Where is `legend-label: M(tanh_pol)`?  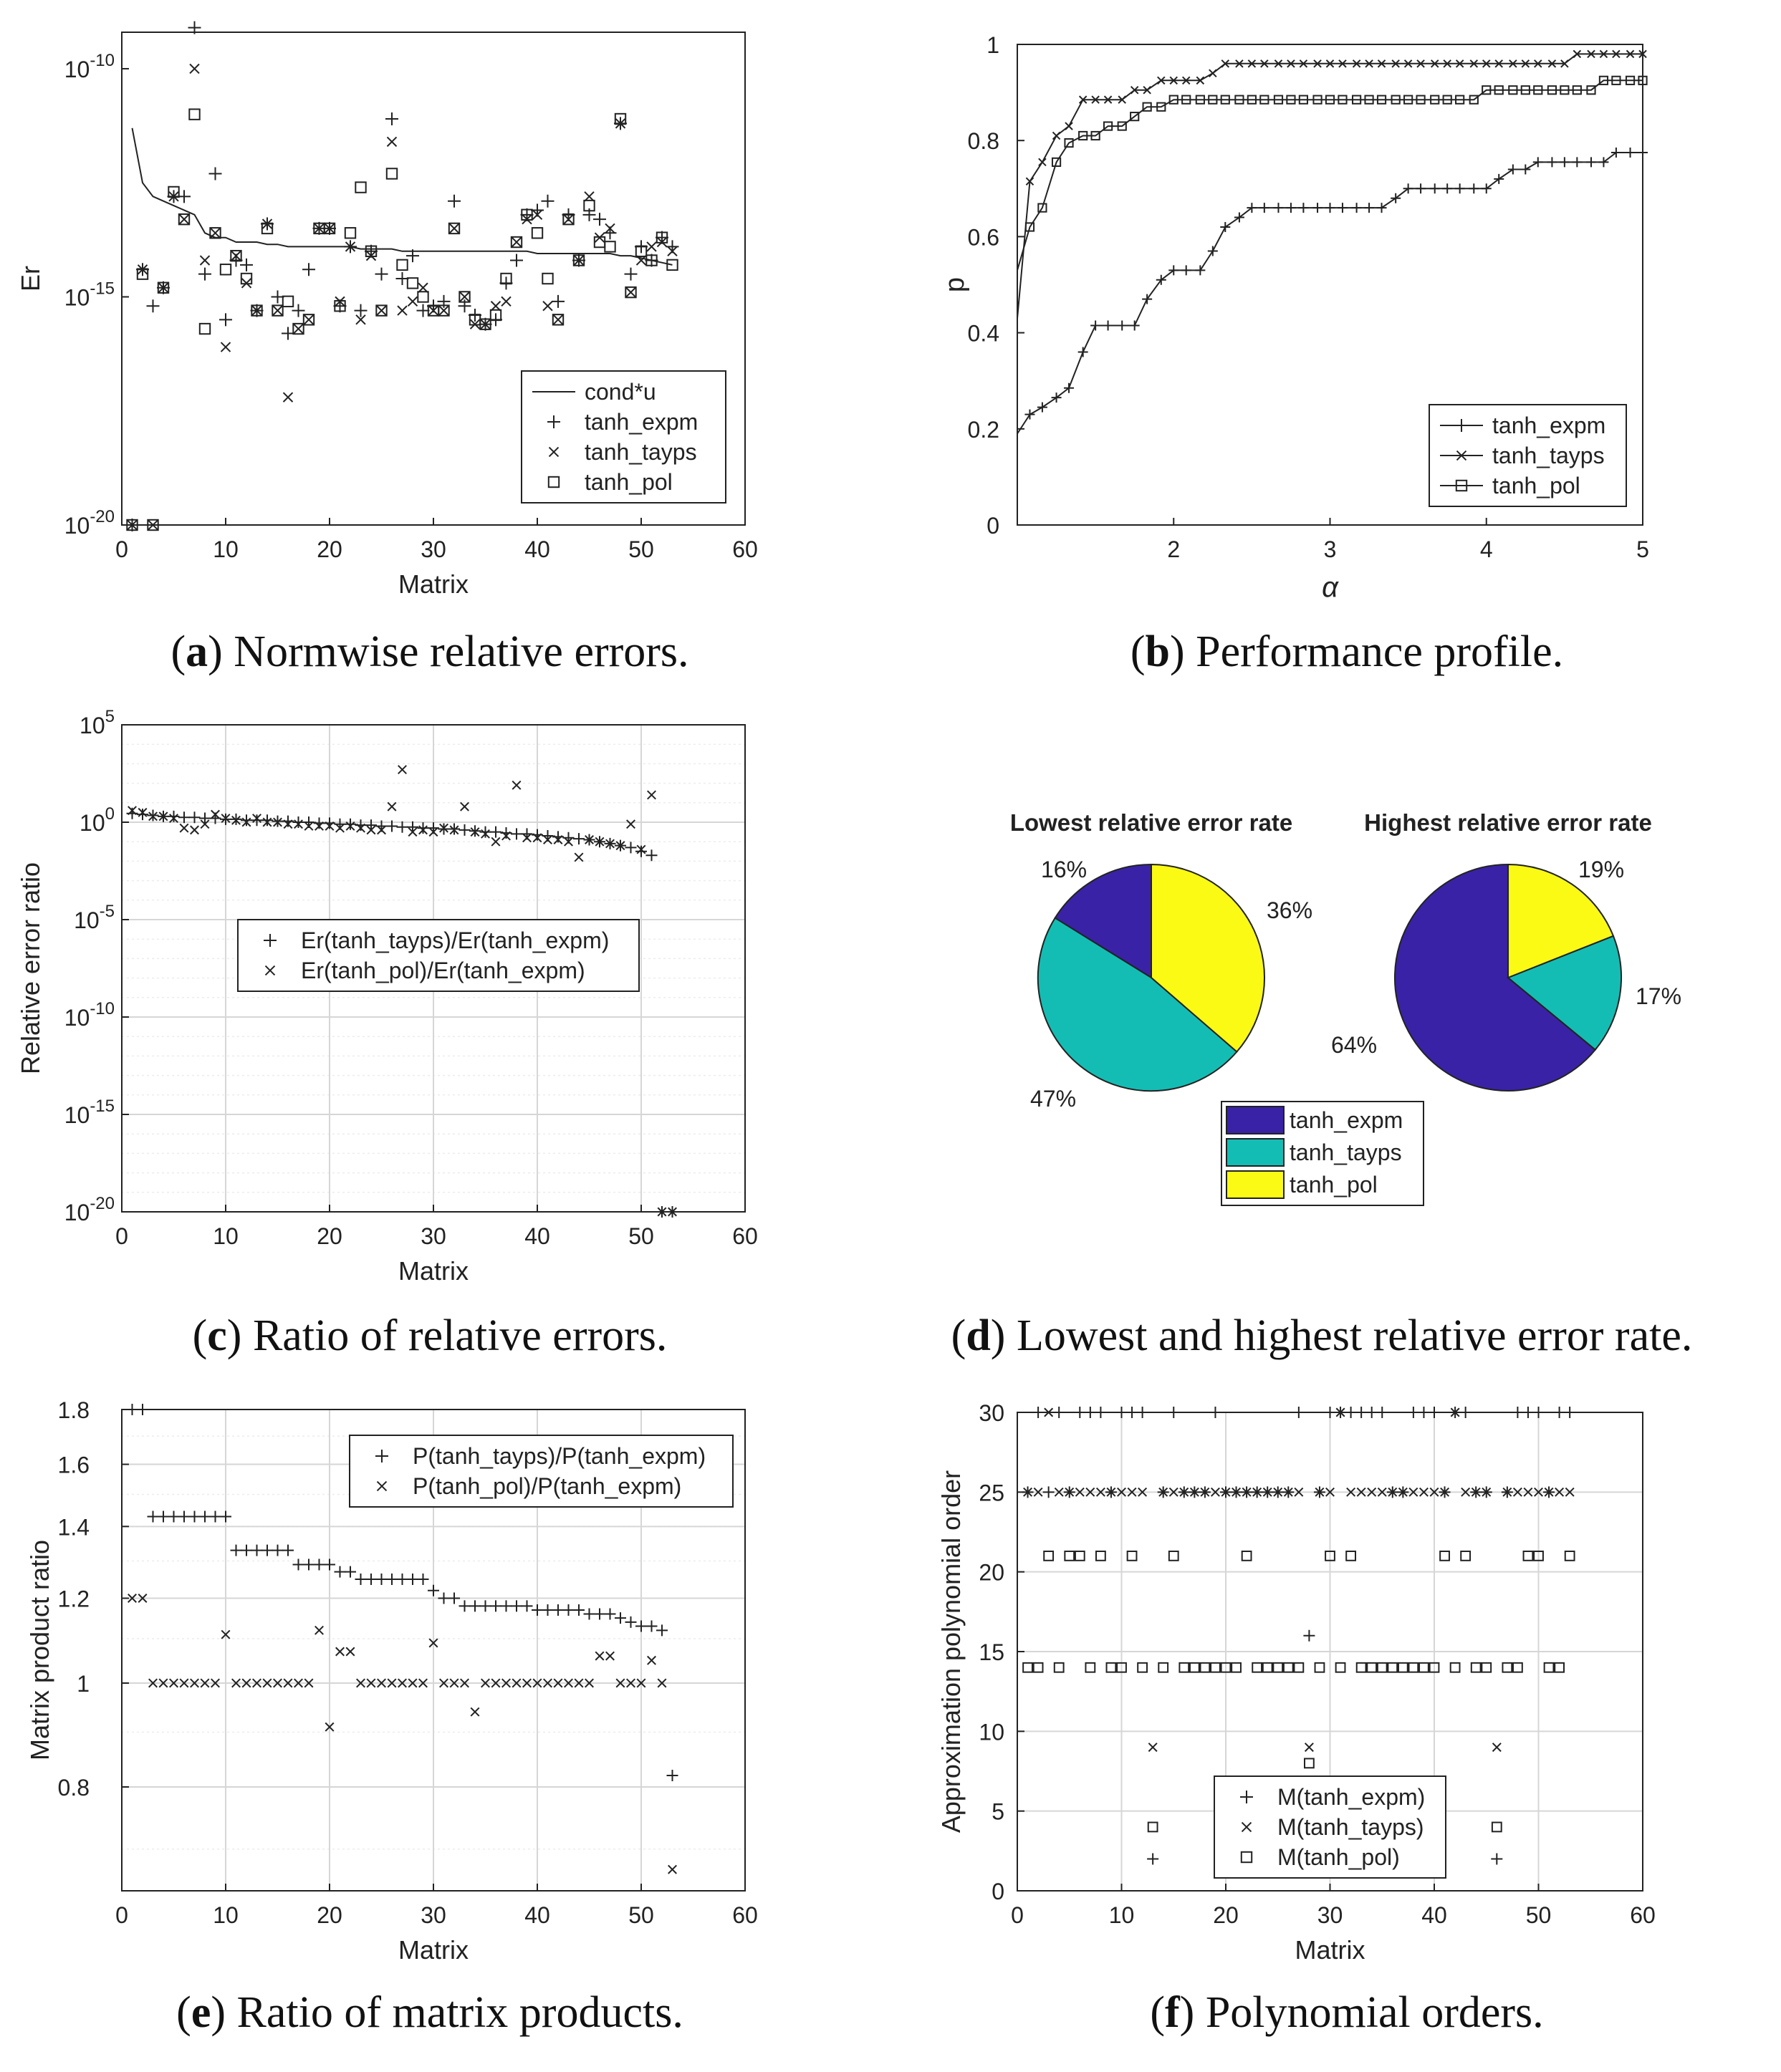 legend-label: M(tanh_pol) is located at coordinates (1338, 1857).